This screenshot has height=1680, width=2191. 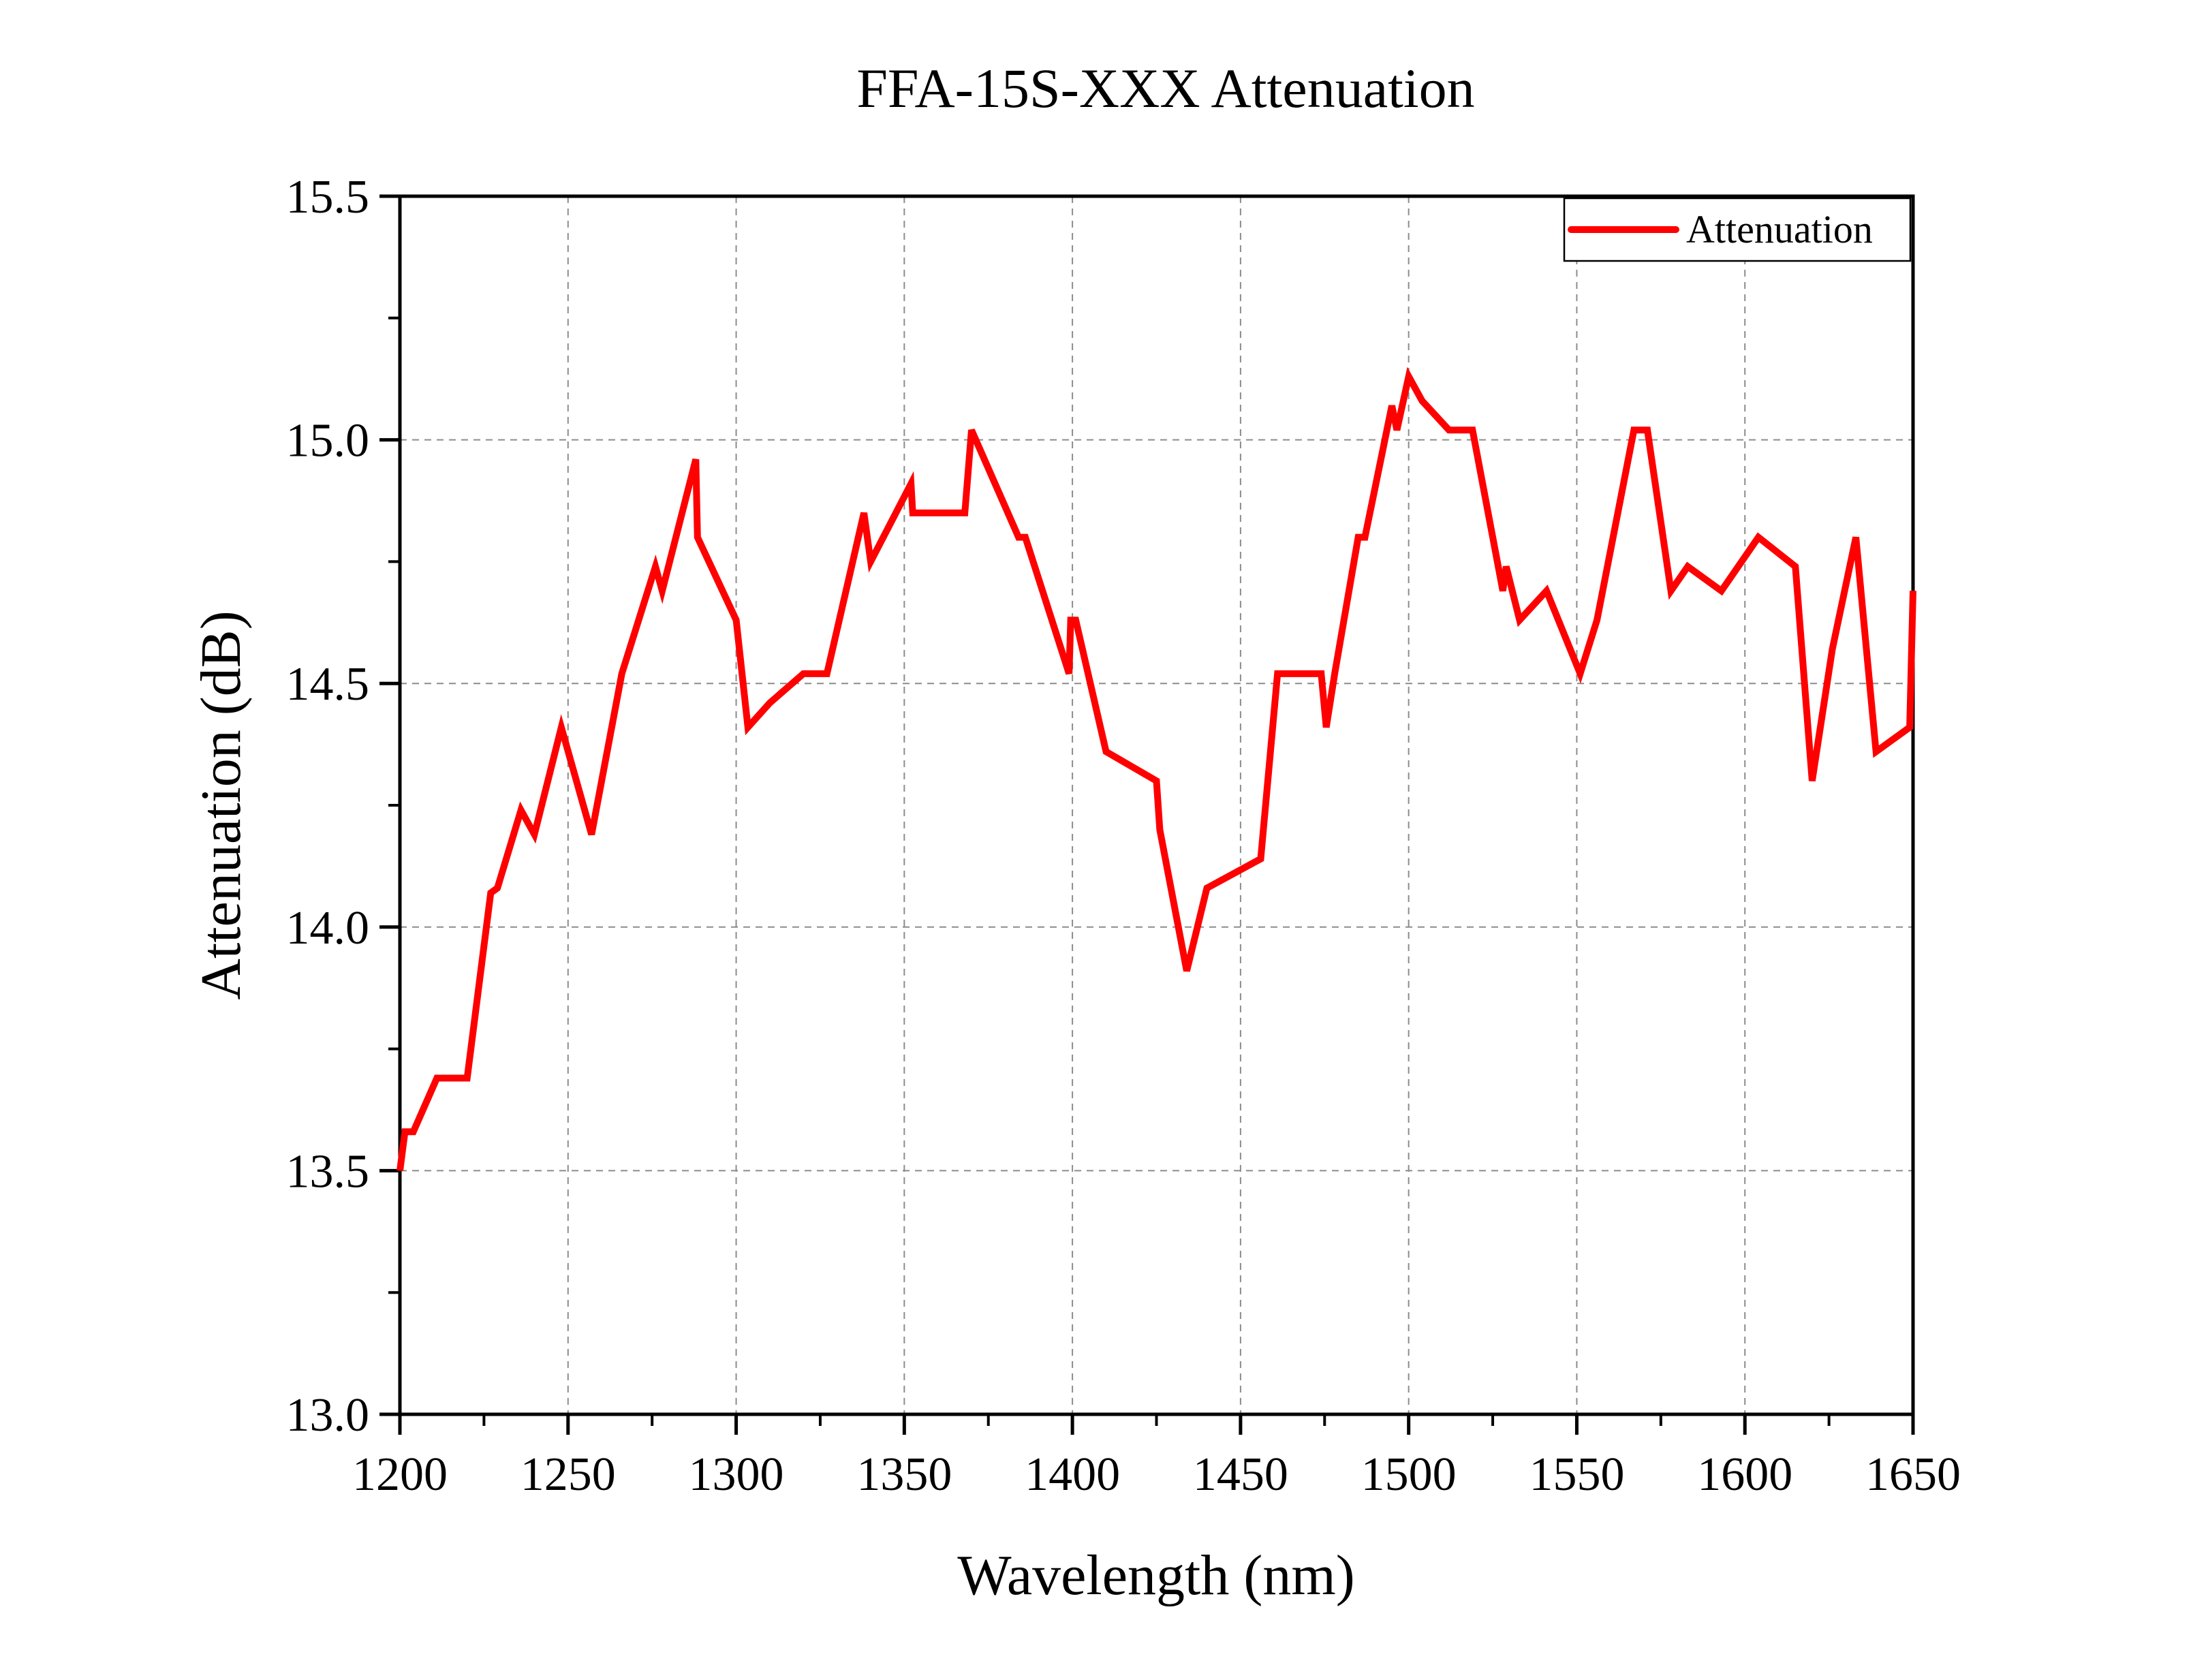 What do you see at coordinates (221, 805) in the screenshot?
I see `y-axis-label: Attenuation (dB)` at bounding box center [221, 805].